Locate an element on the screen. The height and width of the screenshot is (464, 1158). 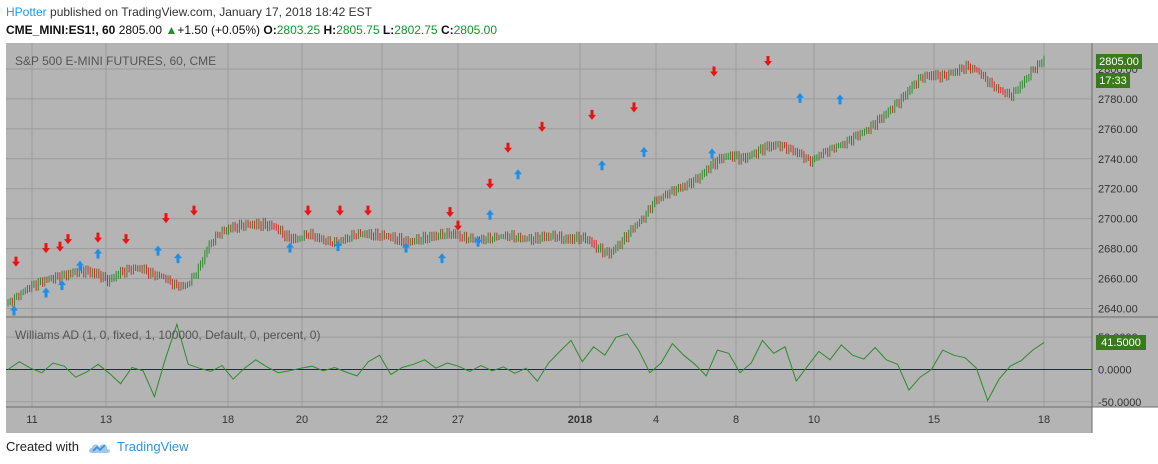
created-with-text: Created with is located at coordinates (42, 446).